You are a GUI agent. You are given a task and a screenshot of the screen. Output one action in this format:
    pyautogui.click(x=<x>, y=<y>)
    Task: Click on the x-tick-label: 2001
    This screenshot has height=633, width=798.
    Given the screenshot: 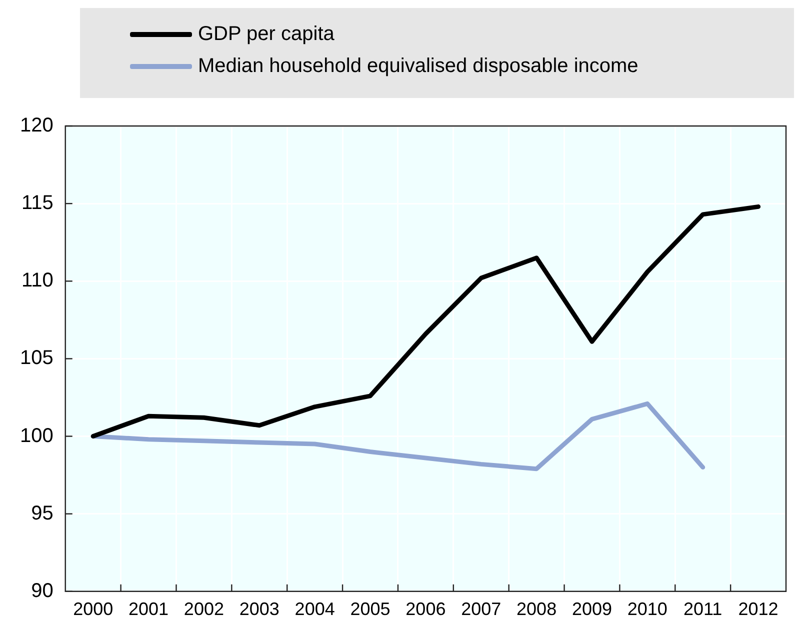 What is the action you would take?
    pyautogui.click(x=148, y=609)
    